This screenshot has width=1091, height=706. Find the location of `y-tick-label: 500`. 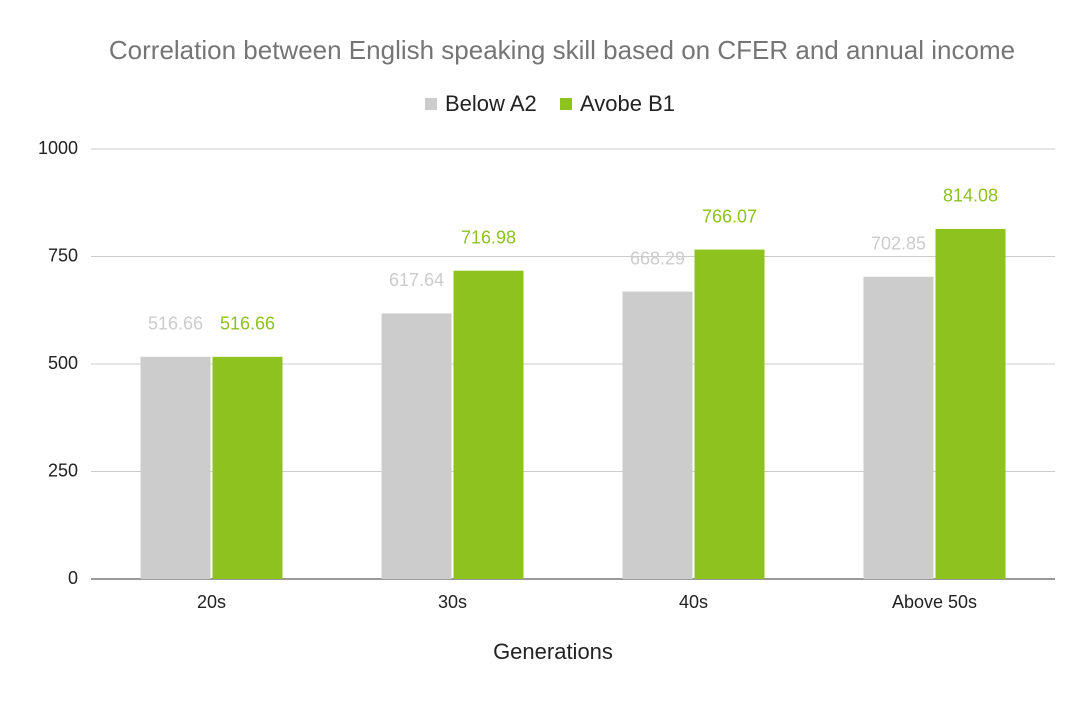

y-tick-label: 500 is located at coordinates (63, 363).